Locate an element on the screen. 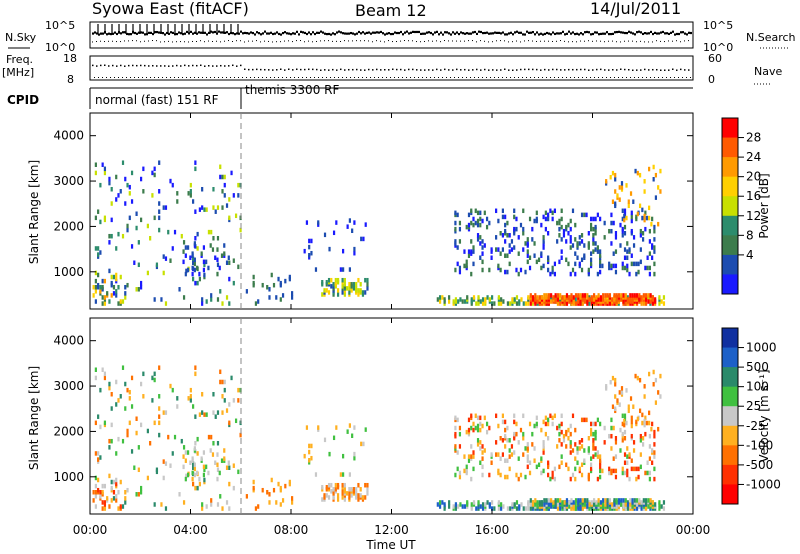 The image size is (800, 554). x-tick-label: 16:00 is located at coordinates (492, 530).